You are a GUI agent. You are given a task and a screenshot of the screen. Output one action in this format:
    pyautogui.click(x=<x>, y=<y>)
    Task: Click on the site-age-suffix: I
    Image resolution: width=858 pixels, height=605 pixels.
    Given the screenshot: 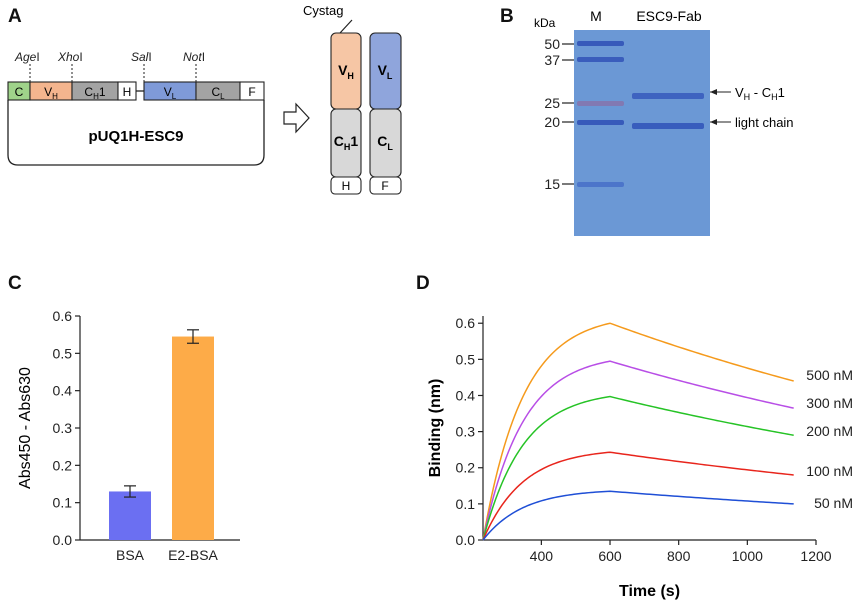 What is the action you would take?
    pyautogui.click(x=37, y=57)
    